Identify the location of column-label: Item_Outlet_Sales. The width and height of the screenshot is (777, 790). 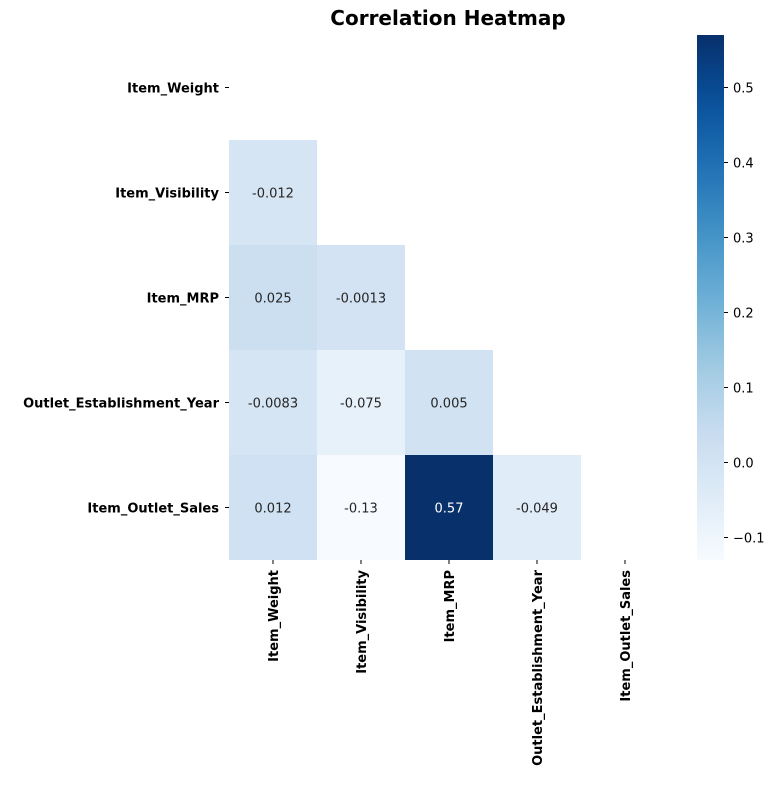
(626, 636).